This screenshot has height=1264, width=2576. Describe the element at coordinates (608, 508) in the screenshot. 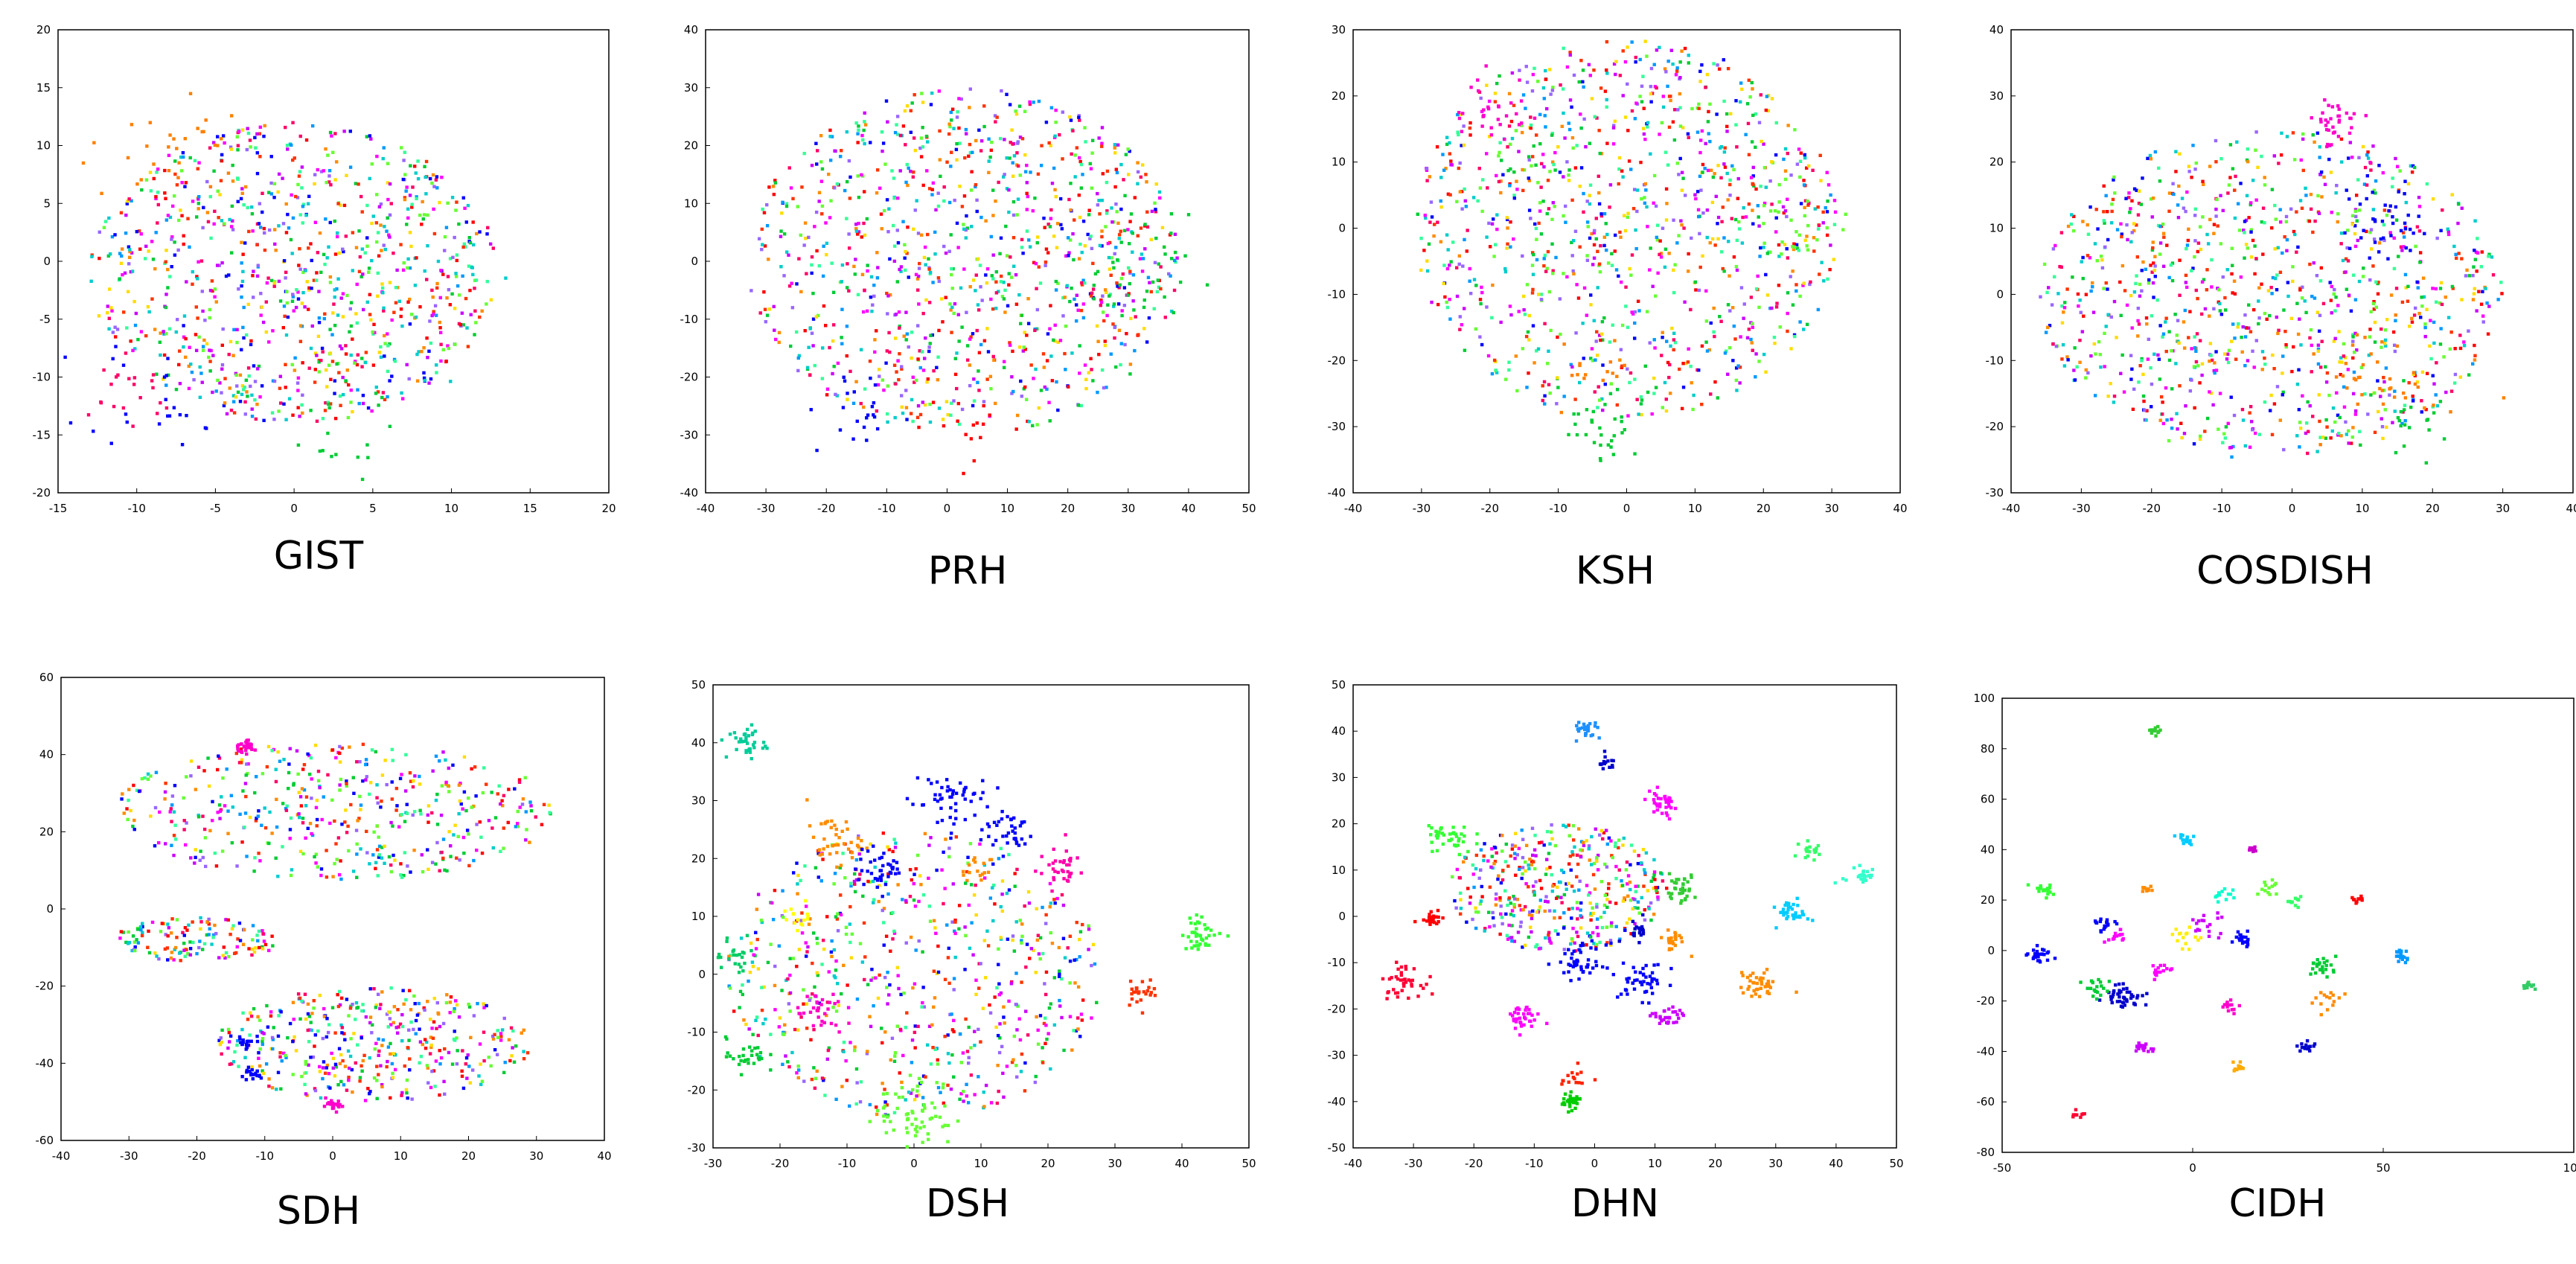

I see `x-tick-label: 20` at that location.